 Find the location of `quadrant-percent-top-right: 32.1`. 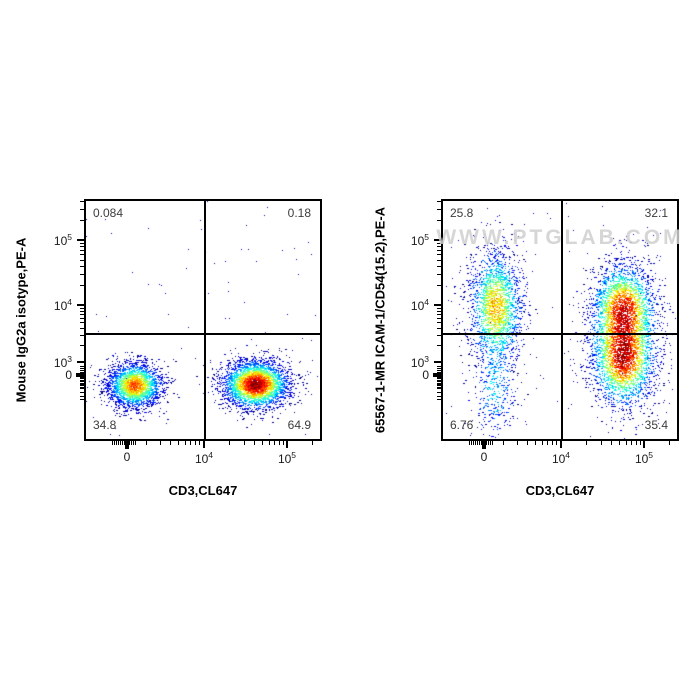

quadrant-percent-top-right: 32.1 is located at coordinates (656, 213).